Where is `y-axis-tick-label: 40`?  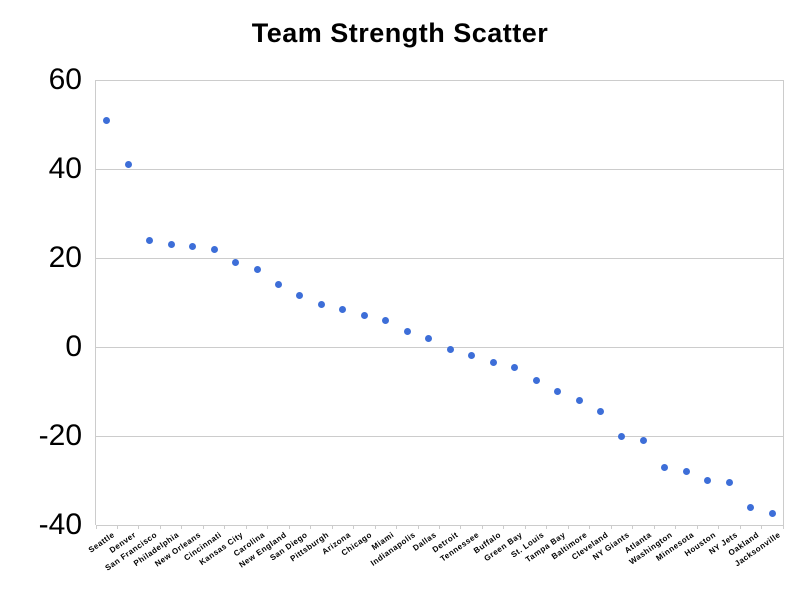 y-axis-tick-label: 40 is located at coordinates (65, 168).